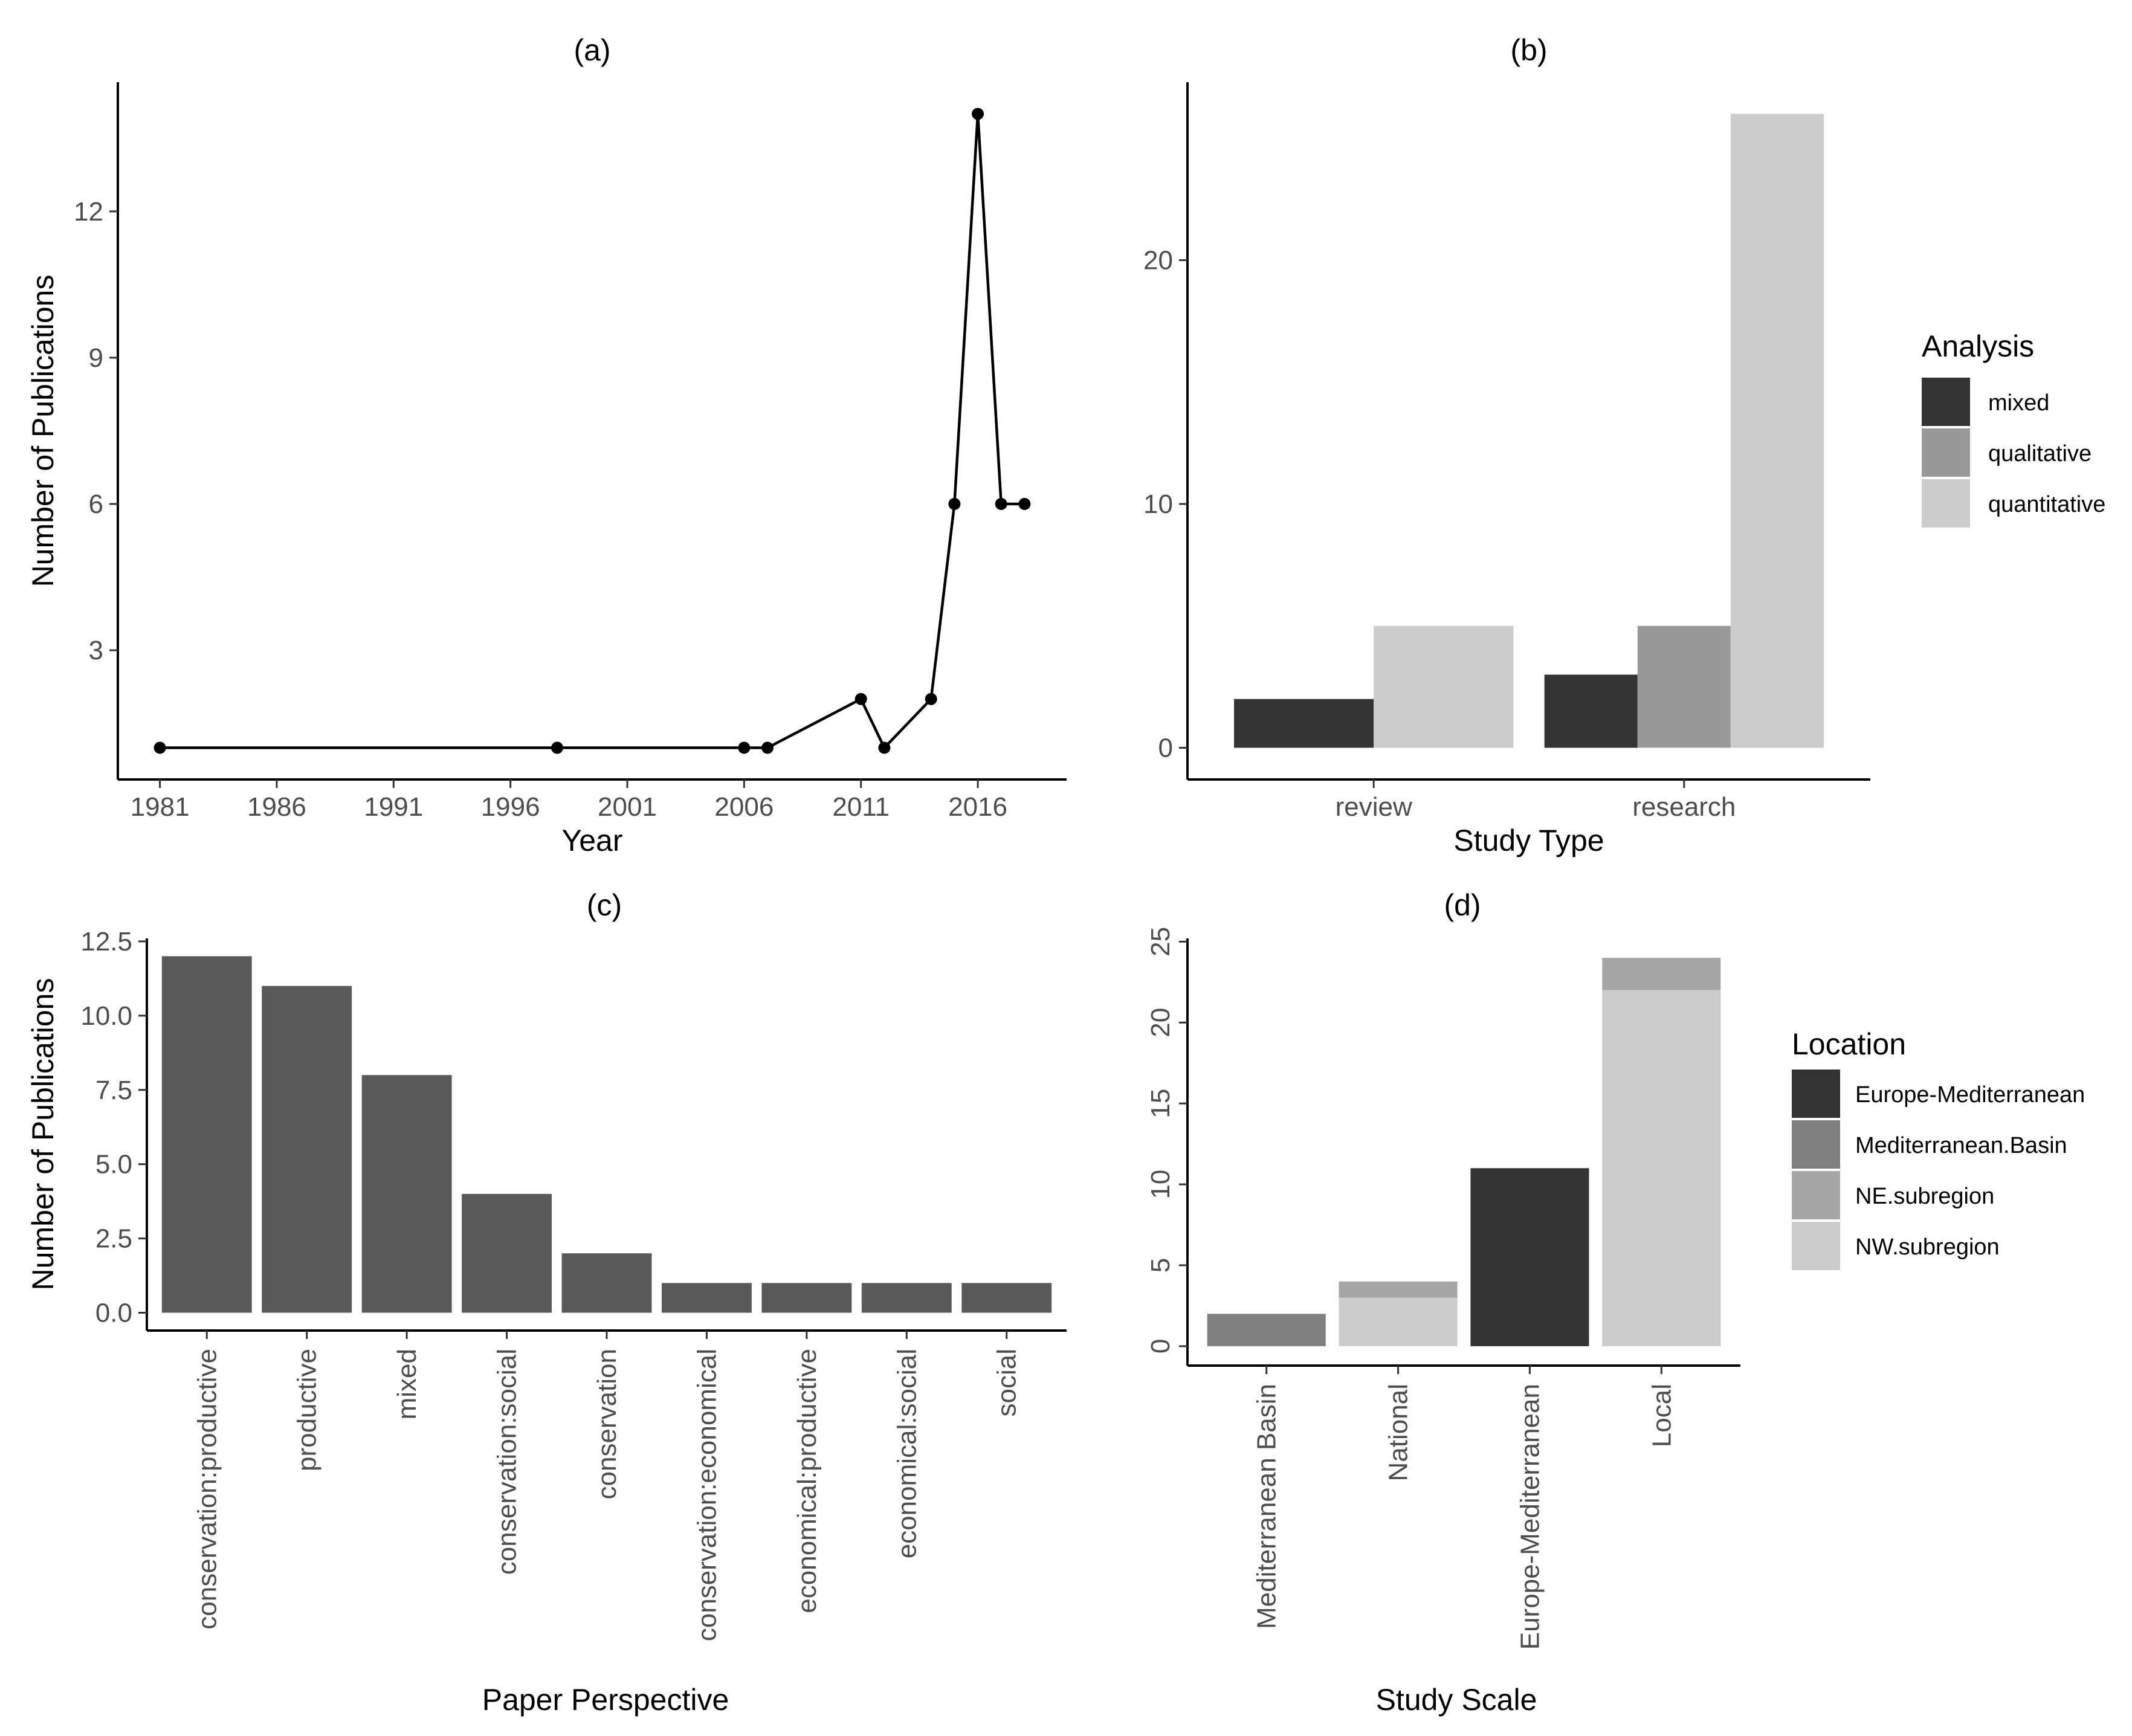 The image size is (2132, 1736). Describe the element at coordinates (307, 1410) in the screenshot. I see `panel-c-x-tick-label: productive` at that location.